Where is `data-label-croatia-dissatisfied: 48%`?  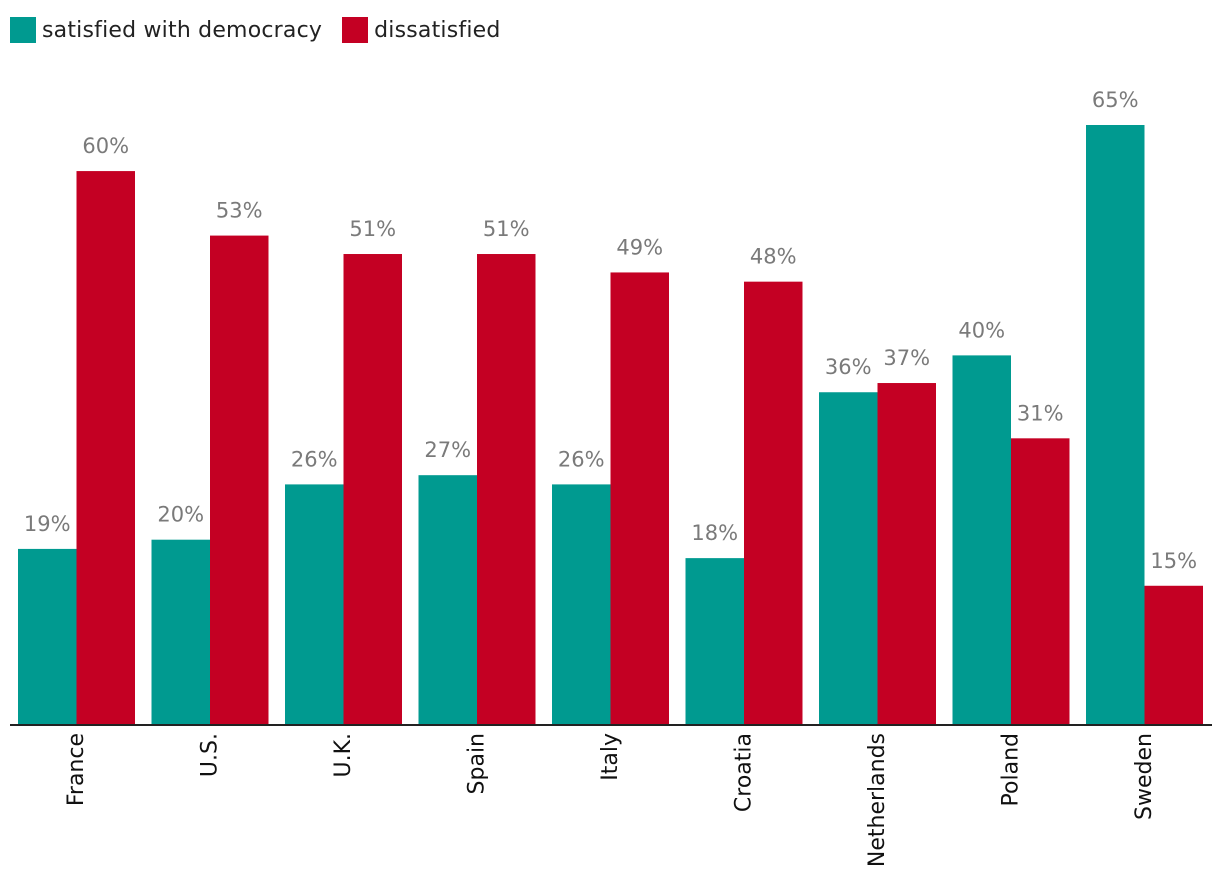 data-label-croatia-dissatisfied: 48% is located at coordinates (773, 257).